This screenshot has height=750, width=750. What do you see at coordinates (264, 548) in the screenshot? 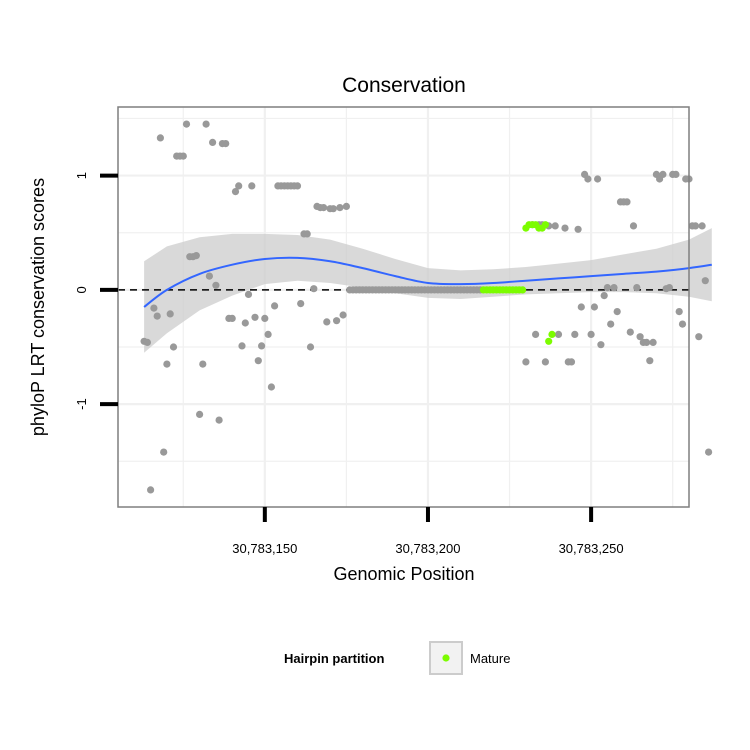
I see `x-tick-label: 30,783,150` at bounding box center [264, 548].